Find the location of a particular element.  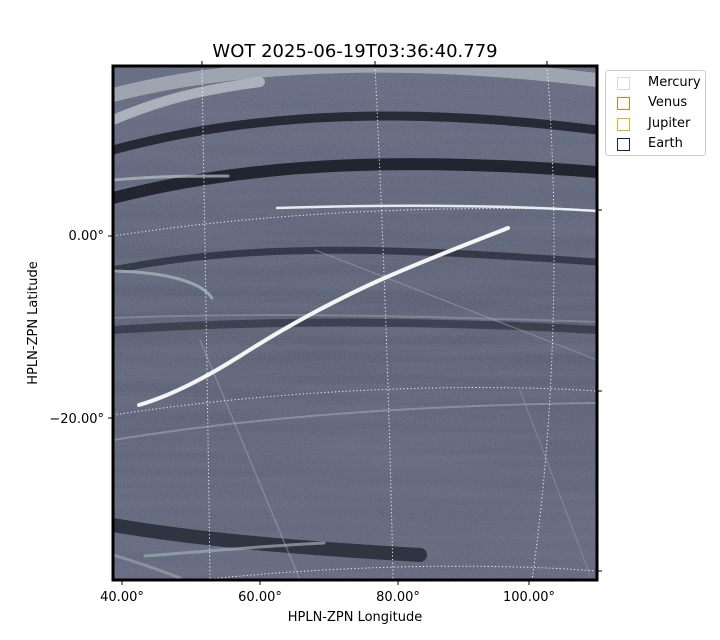

legend: Mercury Venus Jupiter Earth is located at coordinates (655, 113).